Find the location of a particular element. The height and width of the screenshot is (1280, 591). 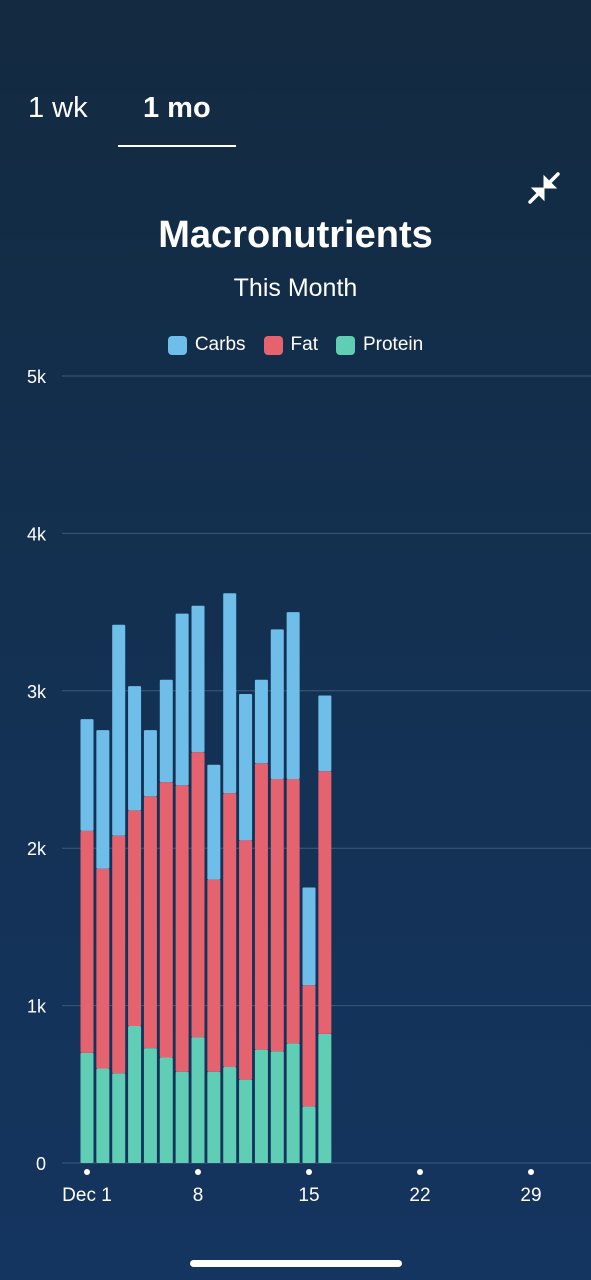

y-tick-label-3k: 3k is located at coordinates (37, 692).